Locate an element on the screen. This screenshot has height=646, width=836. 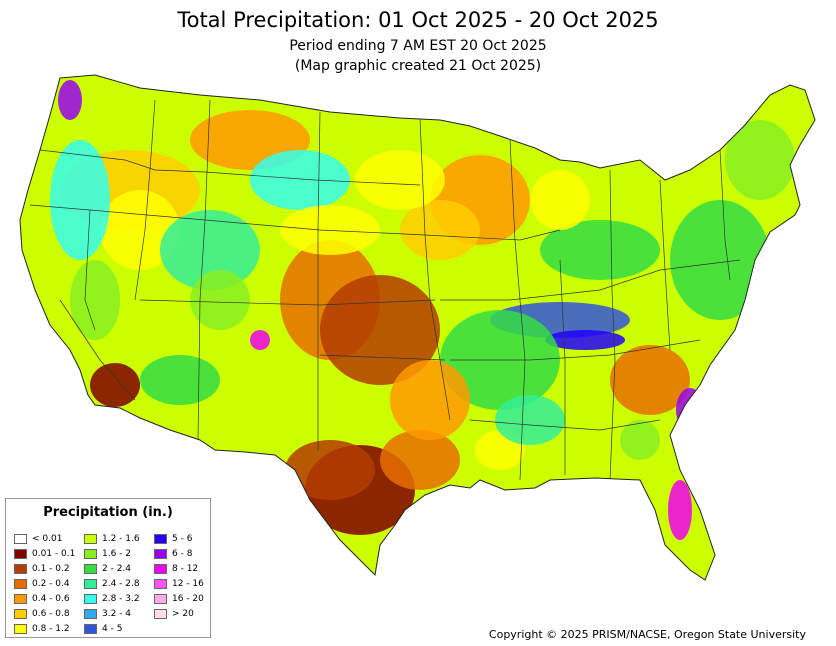
legend-label: 0.1 - 0.2 is located at coordinates (51, 569).